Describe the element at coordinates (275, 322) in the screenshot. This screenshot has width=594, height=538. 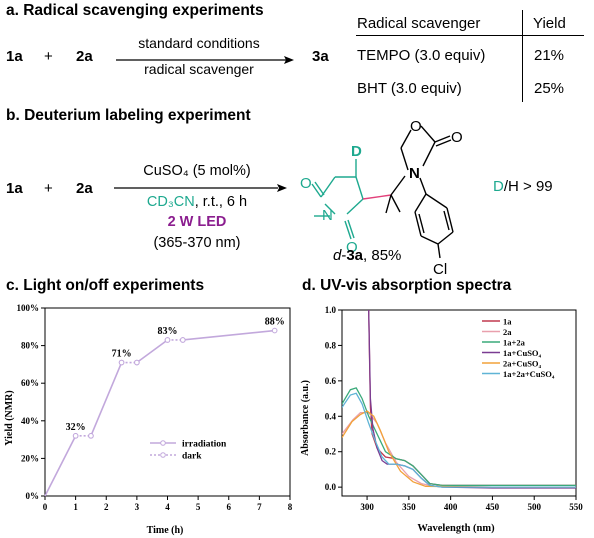
I see `chart-c-annotation: 88%` at that location.